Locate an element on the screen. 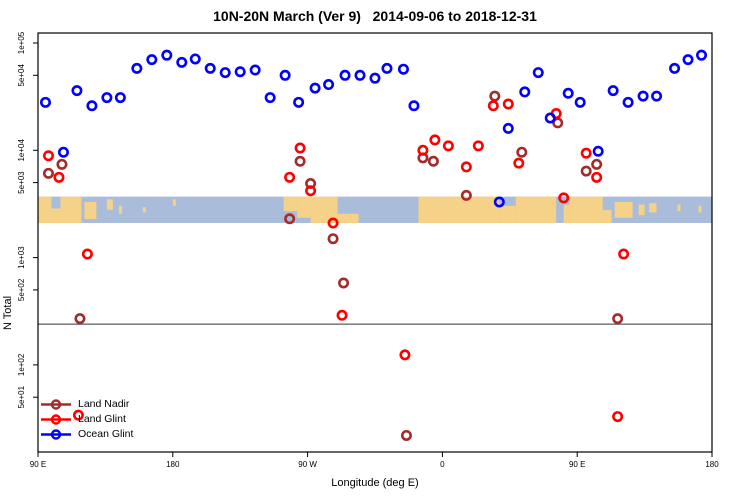  legend: Land Nadir Land Glint Ocean Glint is located at coordinates (86, 419).